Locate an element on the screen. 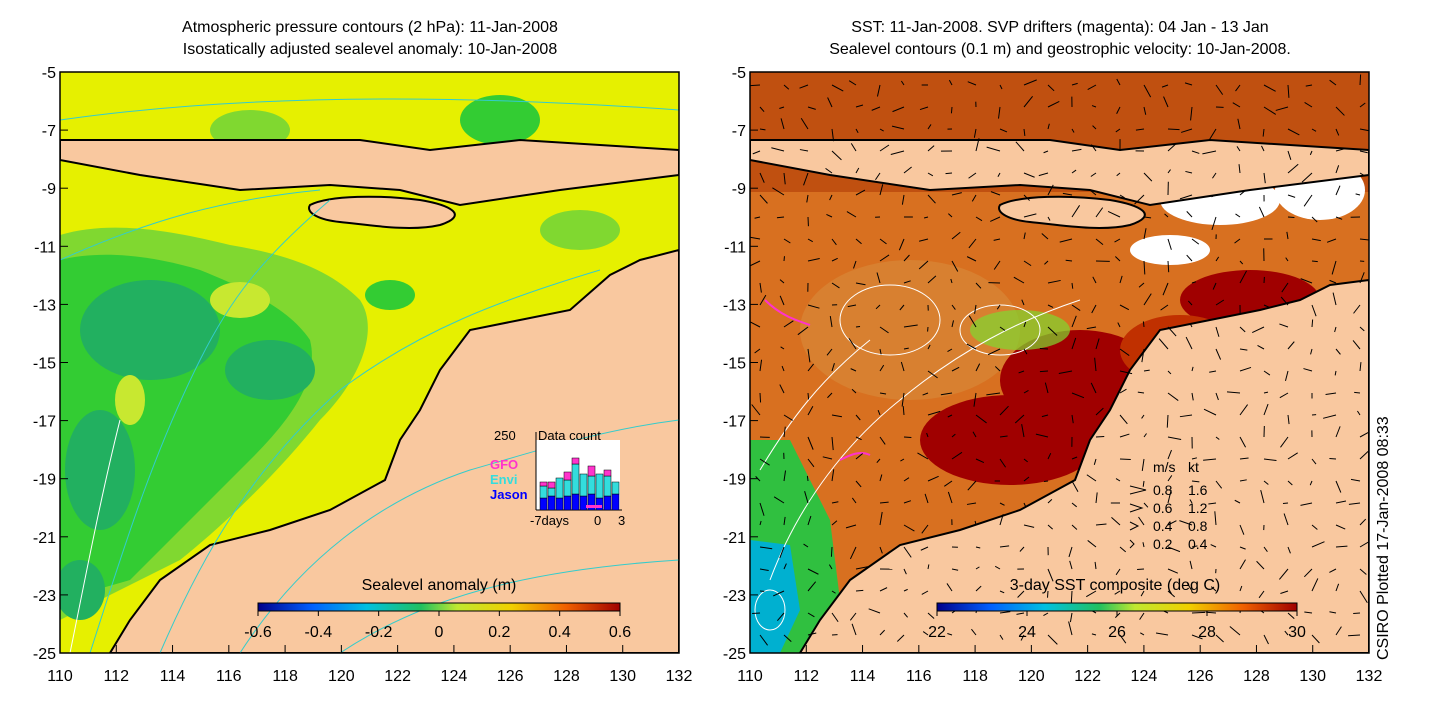 This screenshot has width=1440, height=720. data-count-inset: 250 Data count GFO Envi Jason -7days 0 3 is located at coordinates (557, 478).